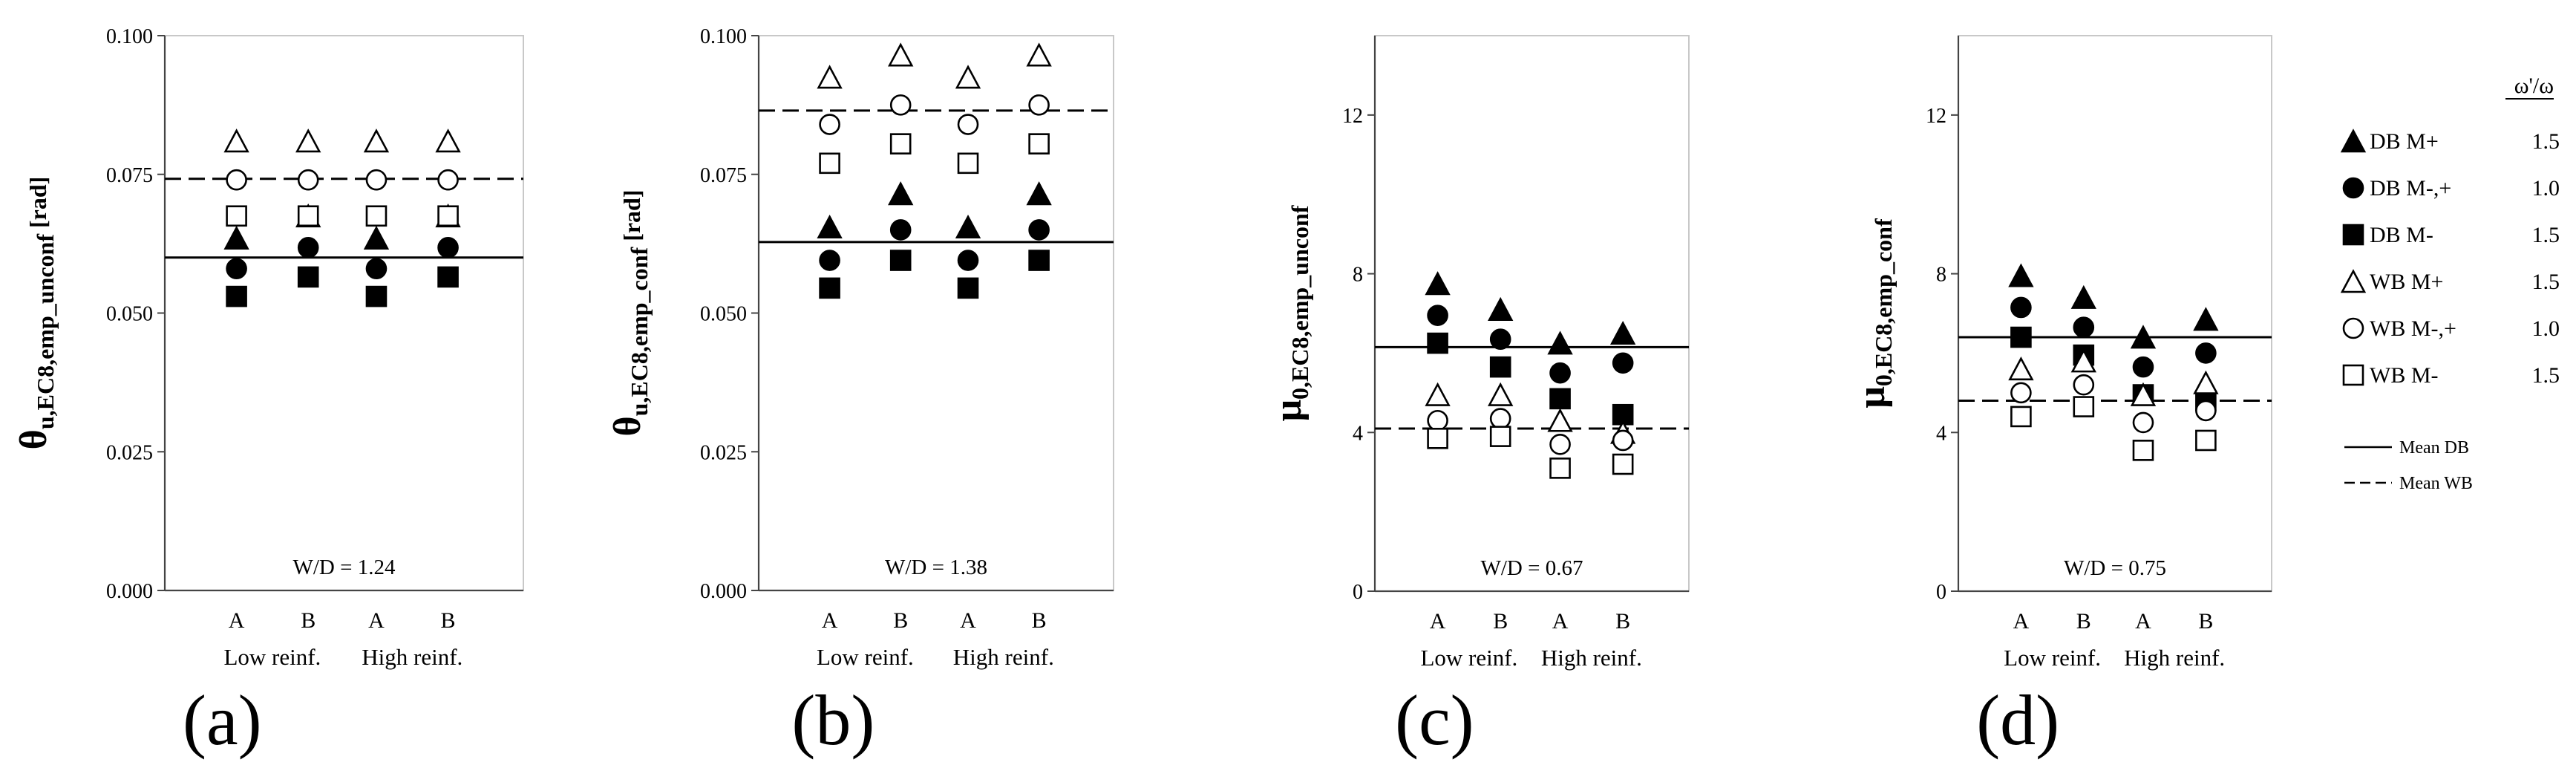 Image resolution: width=2576 pixels, height=765 pixels. I want to click on legend-item-label: WB M-, so click(2404, 375).